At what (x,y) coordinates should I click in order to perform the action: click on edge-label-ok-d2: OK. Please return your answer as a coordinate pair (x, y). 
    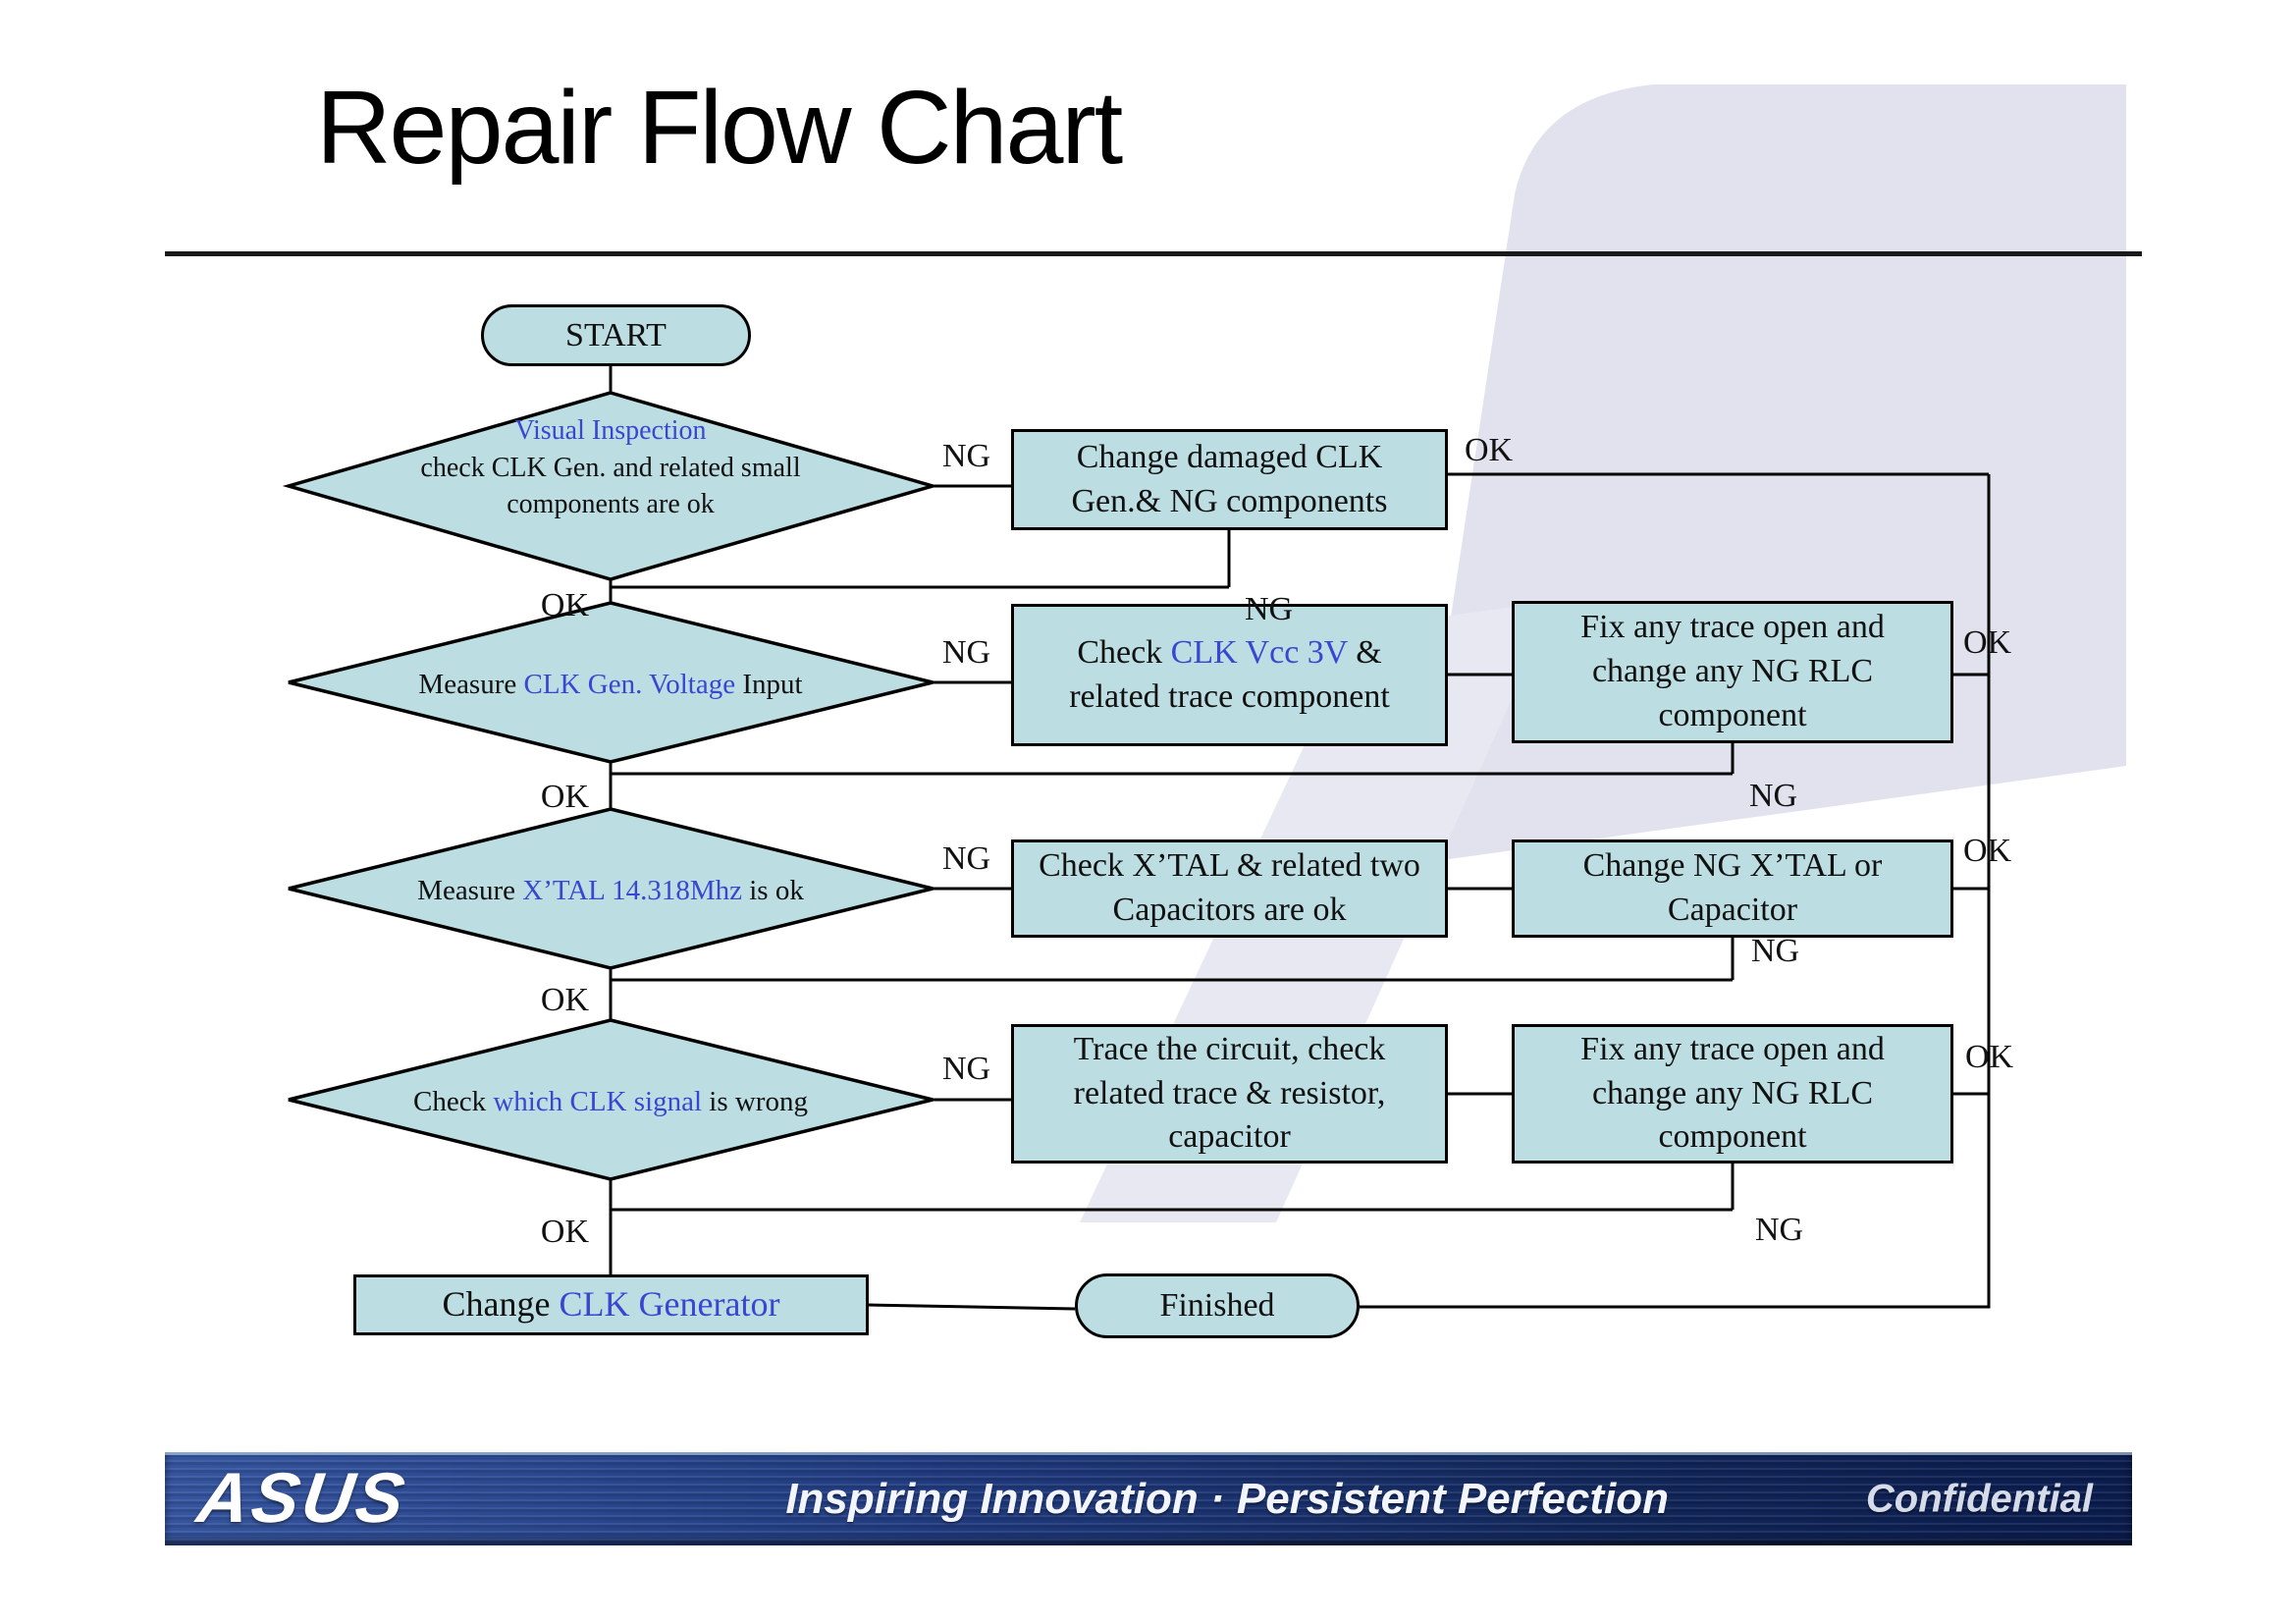
    Looking at the image, I should click on (564, 797).